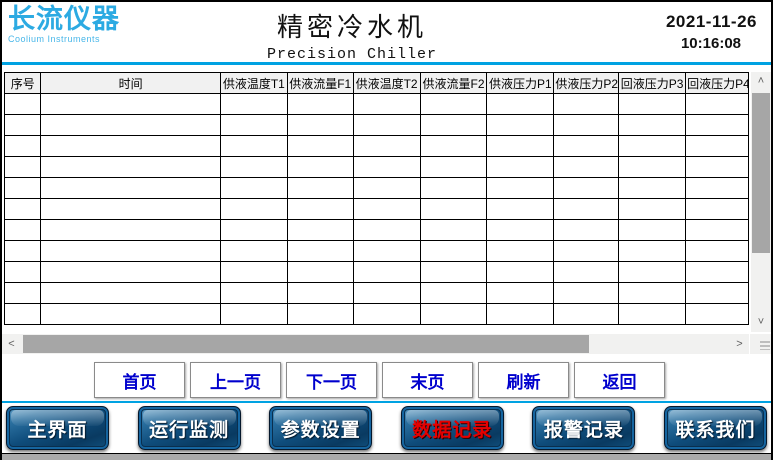 The height and width of the screenshot is (460, 773). I want to click on first-page-button: 首页, so click(139, 380).